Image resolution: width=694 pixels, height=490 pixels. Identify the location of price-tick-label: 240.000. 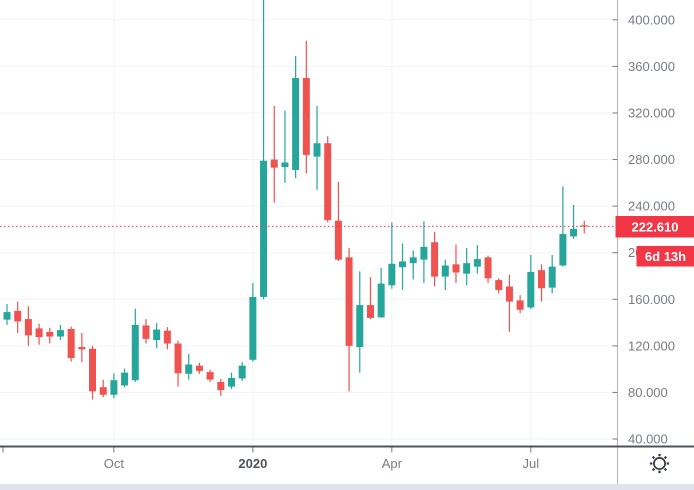
(651, 206).